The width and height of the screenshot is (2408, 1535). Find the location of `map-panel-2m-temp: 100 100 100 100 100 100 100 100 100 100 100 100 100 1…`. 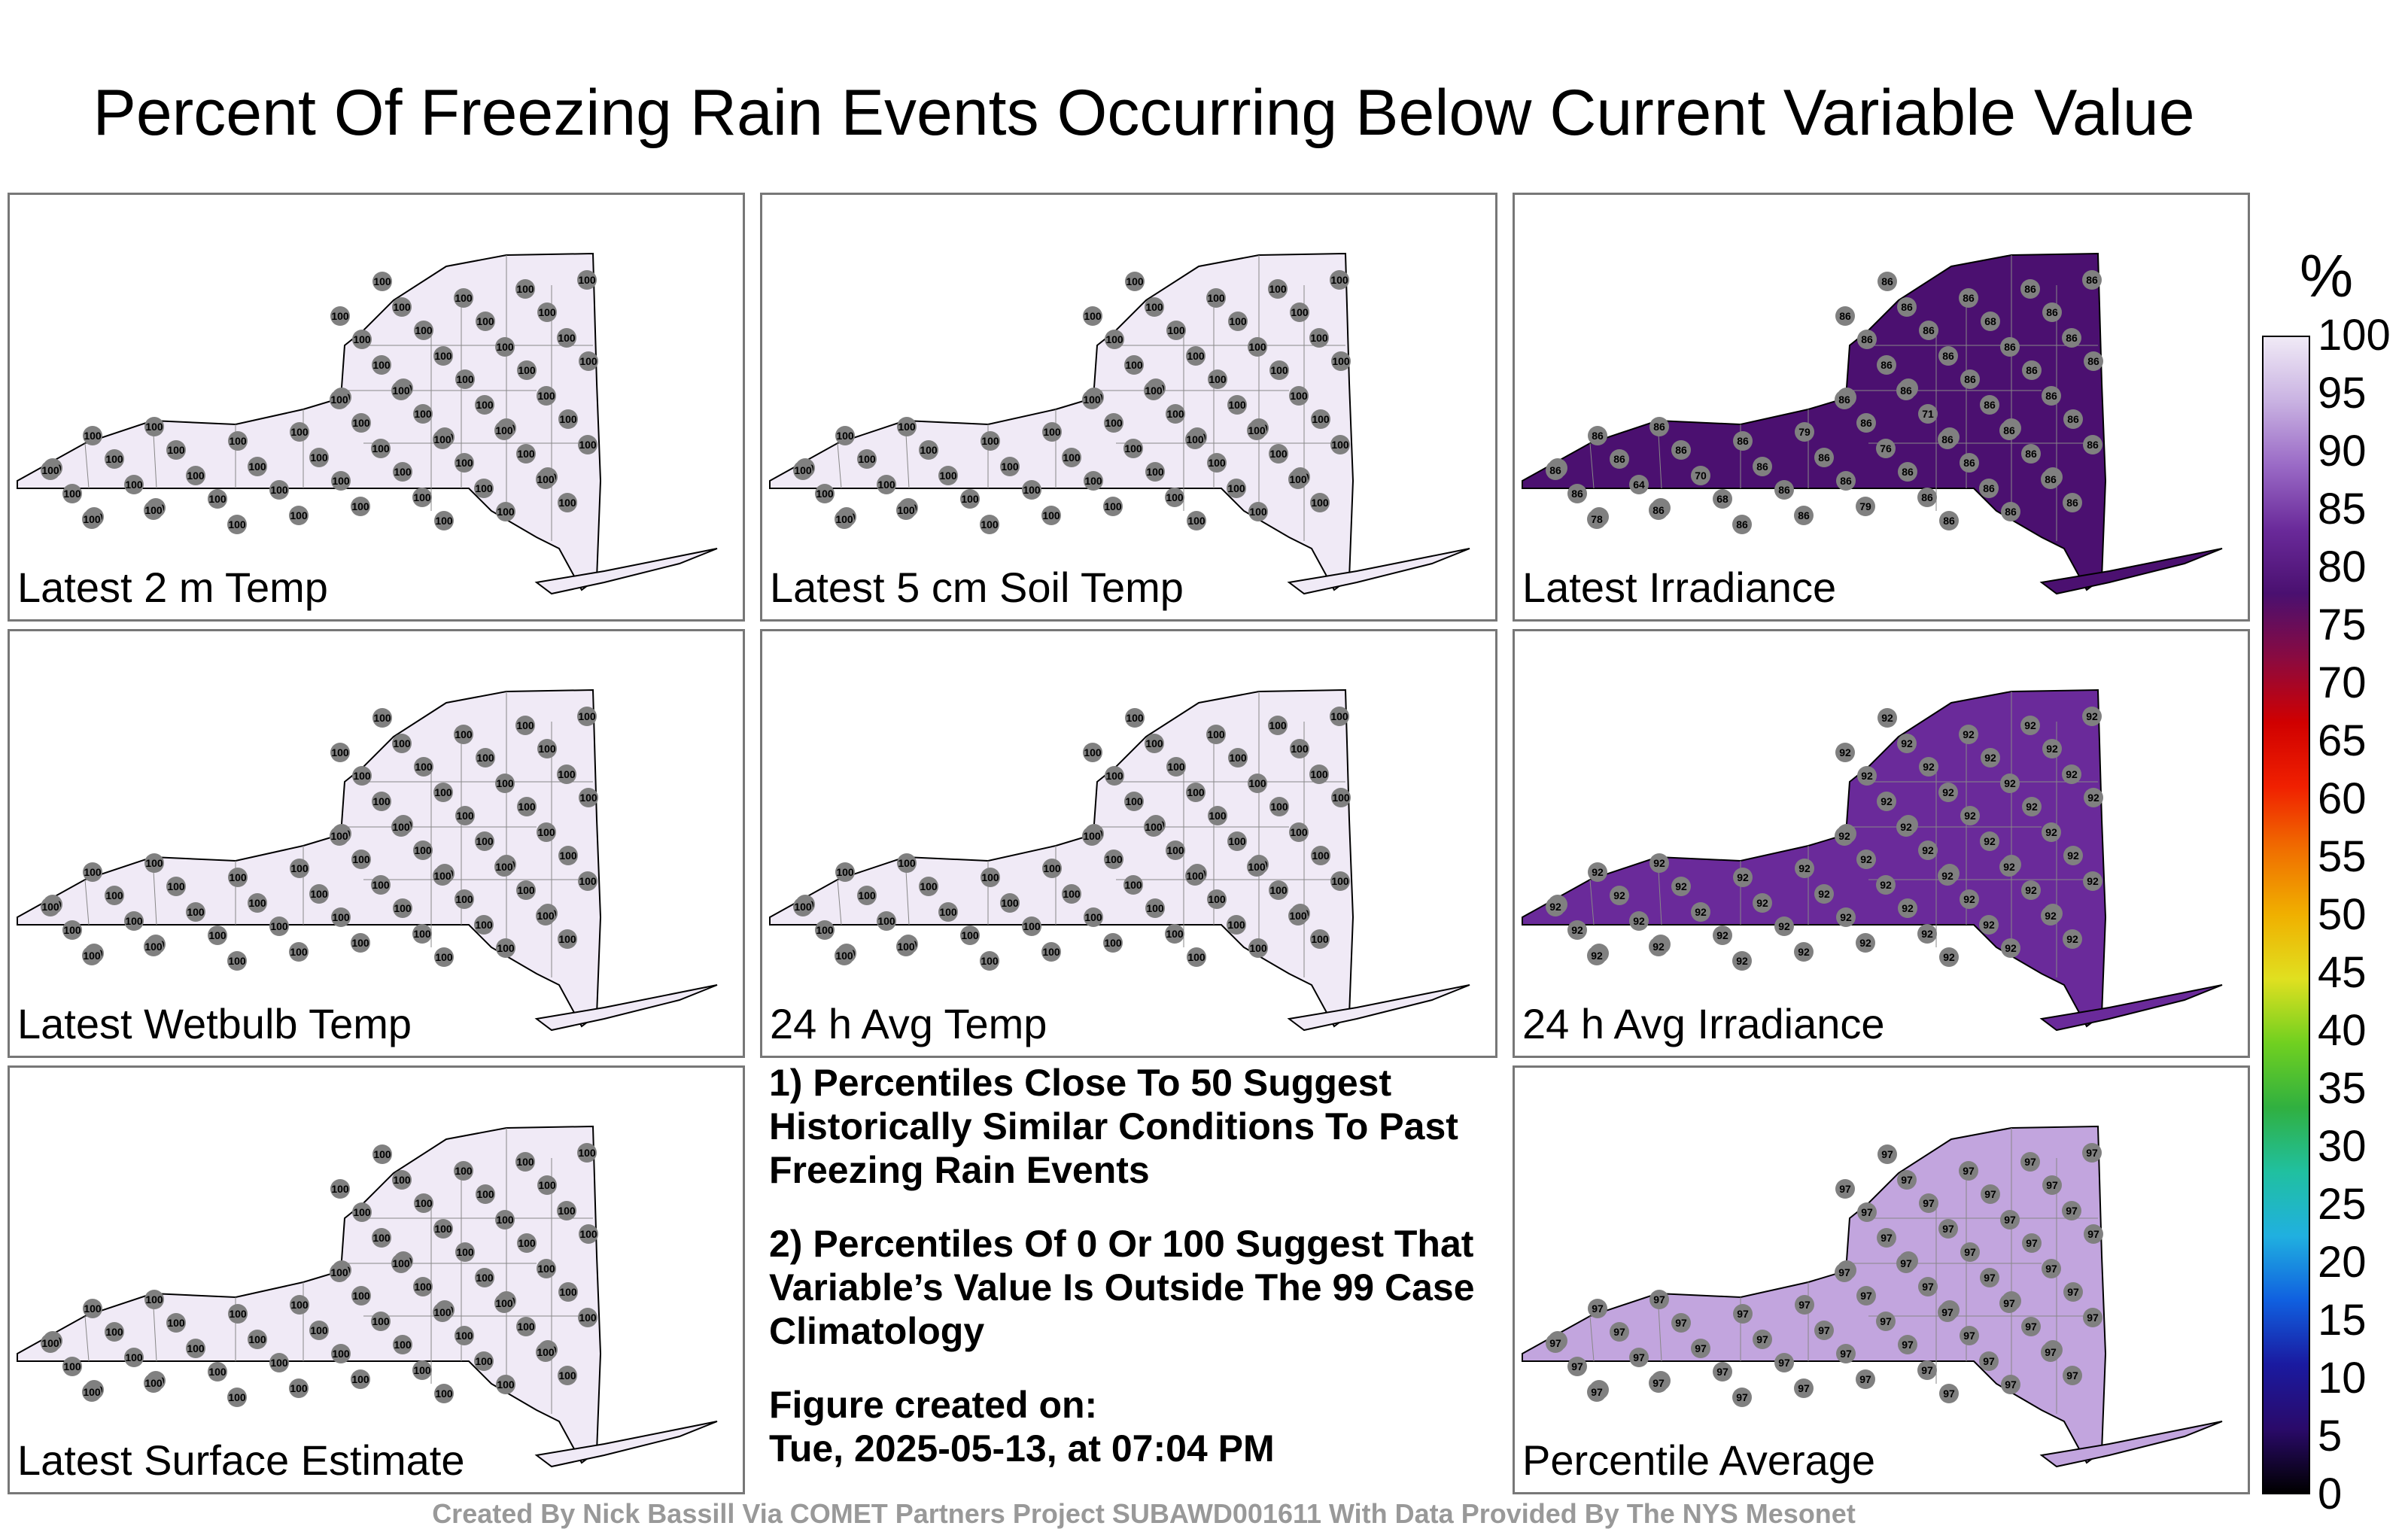

map-panel-2m-temp: 100 100 100 100 100 100 100 100 100 100 100 100 100 1… is located at coordinates (376, 407).